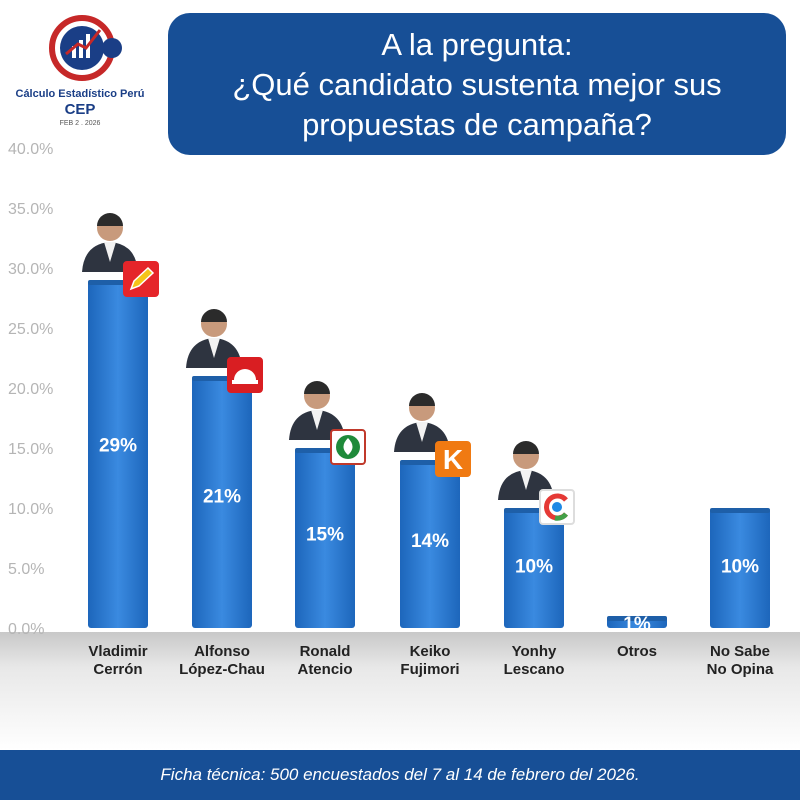 This screenshot has height=800, width=800. Describe the element at coordinates (325, 651) in the screenshot. I see `category-label: Ronald` at that location.